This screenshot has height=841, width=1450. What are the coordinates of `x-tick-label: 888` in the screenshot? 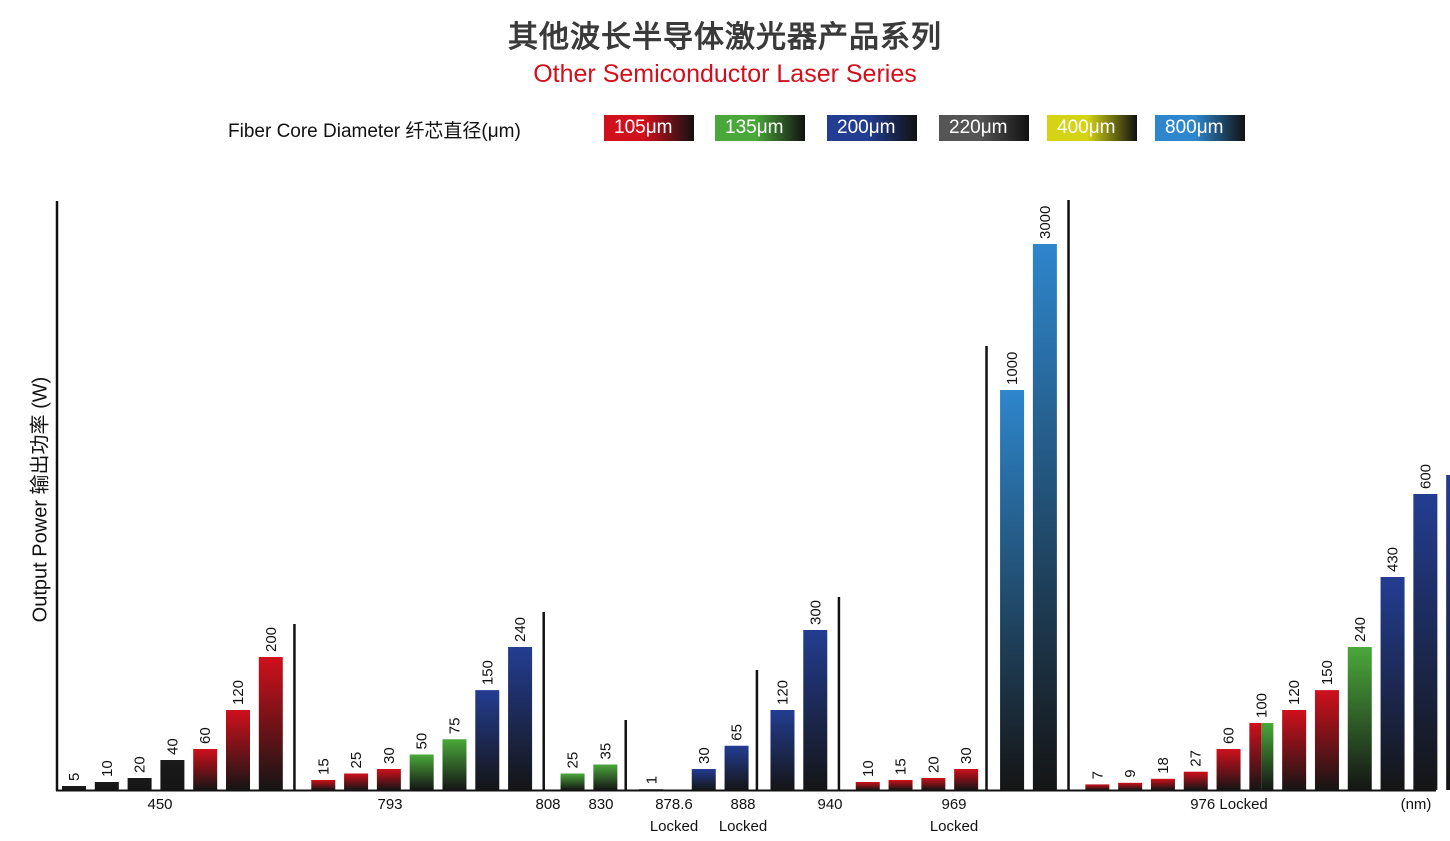 It's located at (742, 804).